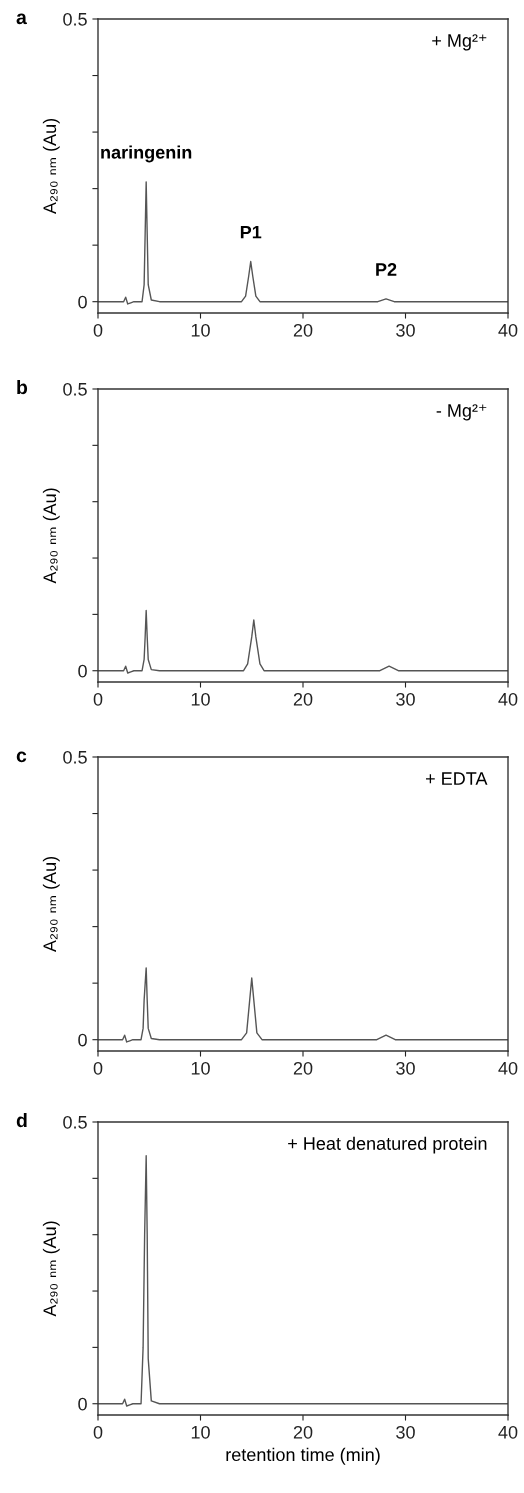 The image size is (524, 1493). Describe the element at coordinates (251, 232) in the screenshot. I see `annotation: P1` at that location.